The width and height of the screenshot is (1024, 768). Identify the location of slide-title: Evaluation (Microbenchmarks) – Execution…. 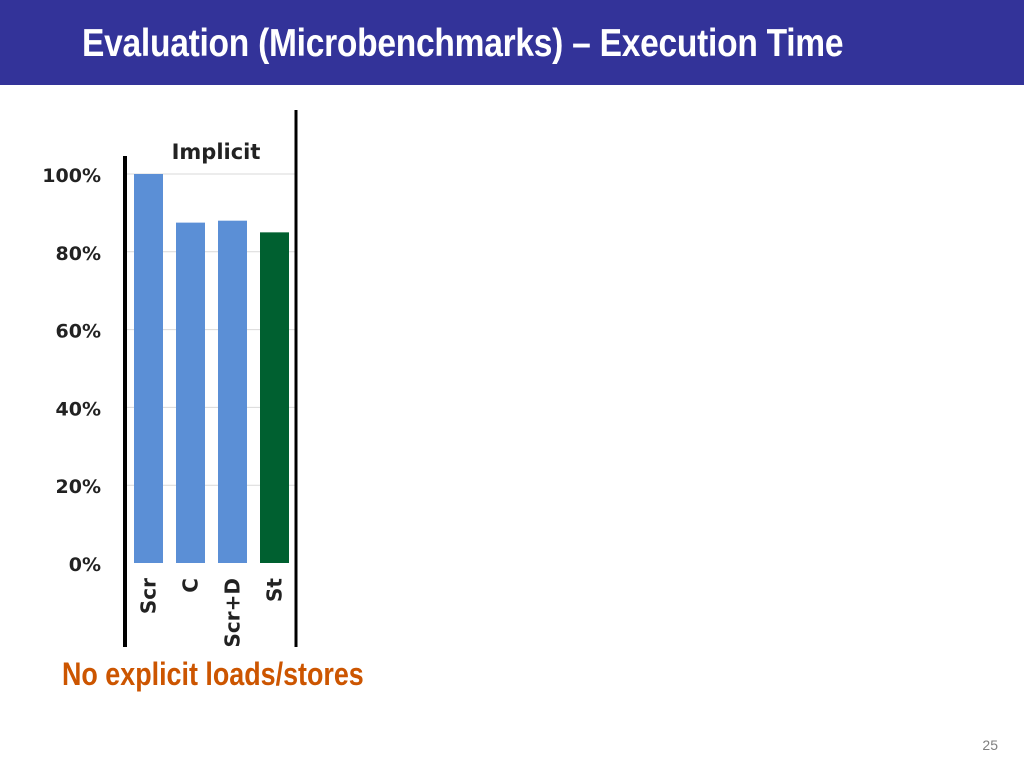
(463, 43).